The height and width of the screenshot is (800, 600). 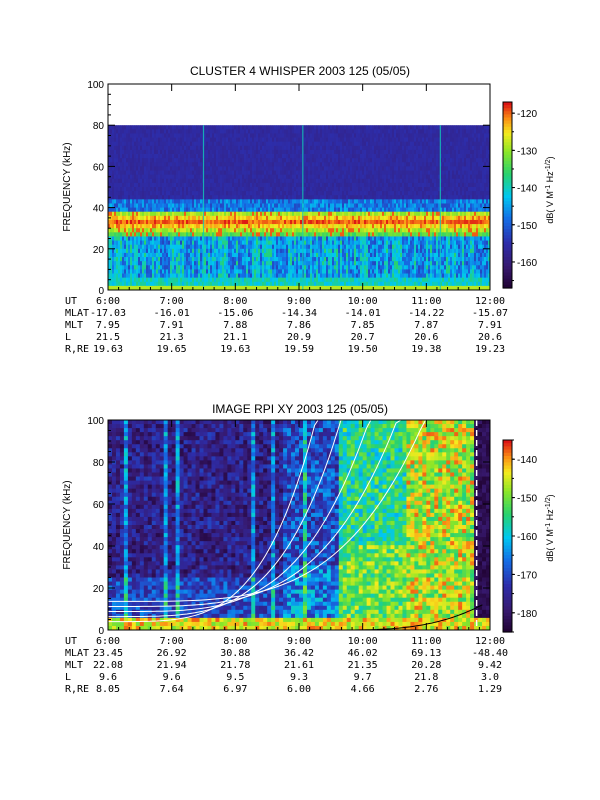 What do you see at coordinates (300, 71) in the screenshot?
I see `panel1-title: CLUSTER 4 WHISPER 2003 125 (05/05)` at bounding box center [300, 71].